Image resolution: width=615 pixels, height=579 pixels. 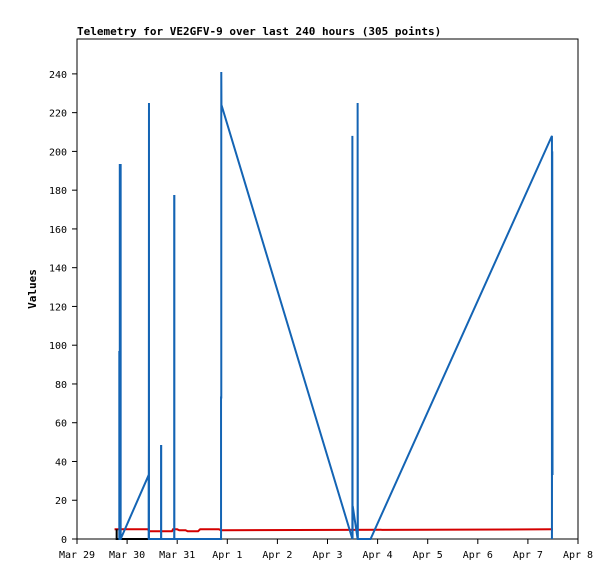 I want to click on y-tick-label: 60, so click(x=61, y=424).